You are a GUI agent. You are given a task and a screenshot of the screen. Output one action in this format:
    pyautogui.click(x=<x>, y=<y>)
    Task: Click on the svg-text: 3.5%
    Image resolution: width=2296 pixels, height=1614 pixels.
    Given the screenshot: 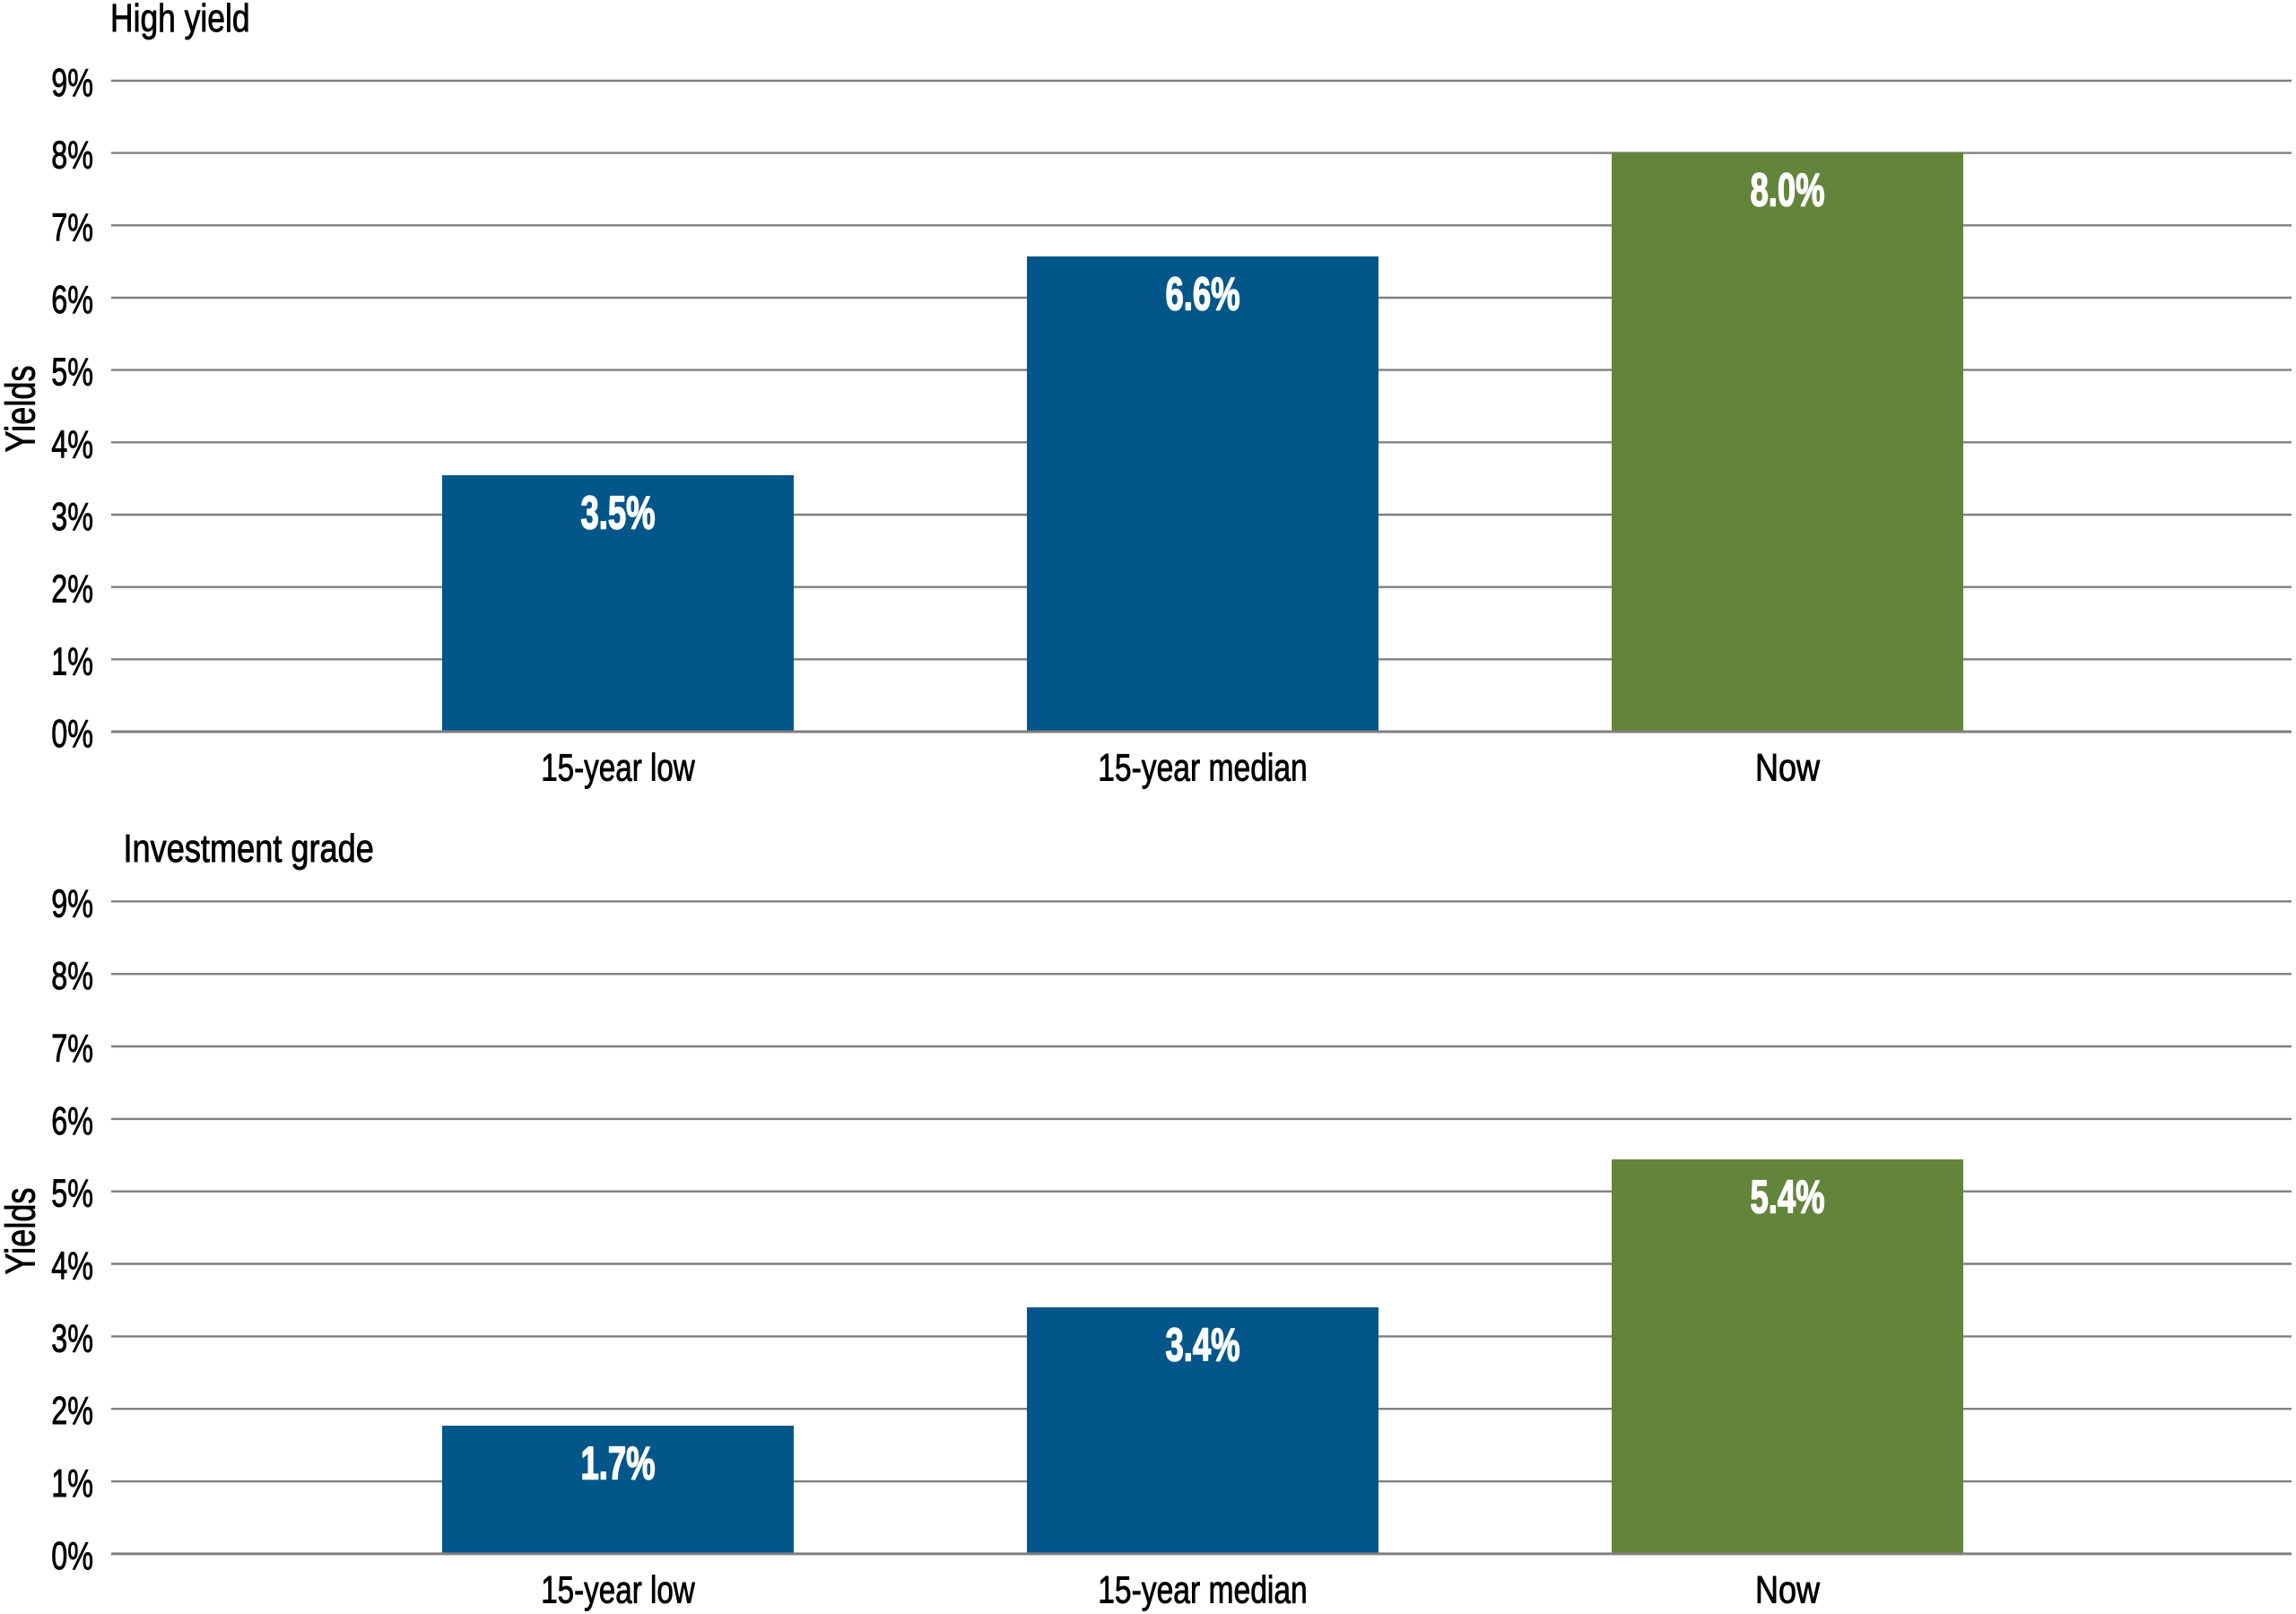 What is the action you would take?
    pyautogui.click(x=617, y=514)
    